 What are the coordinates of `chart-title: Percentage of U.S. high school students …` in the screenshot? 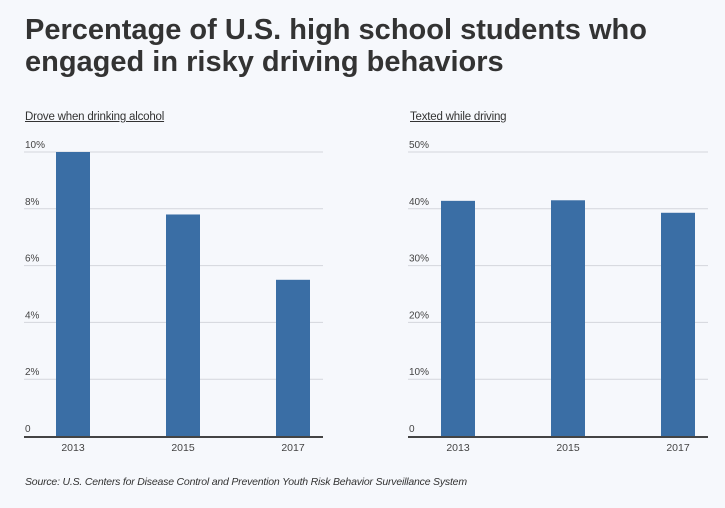 It's located at (370, 46).